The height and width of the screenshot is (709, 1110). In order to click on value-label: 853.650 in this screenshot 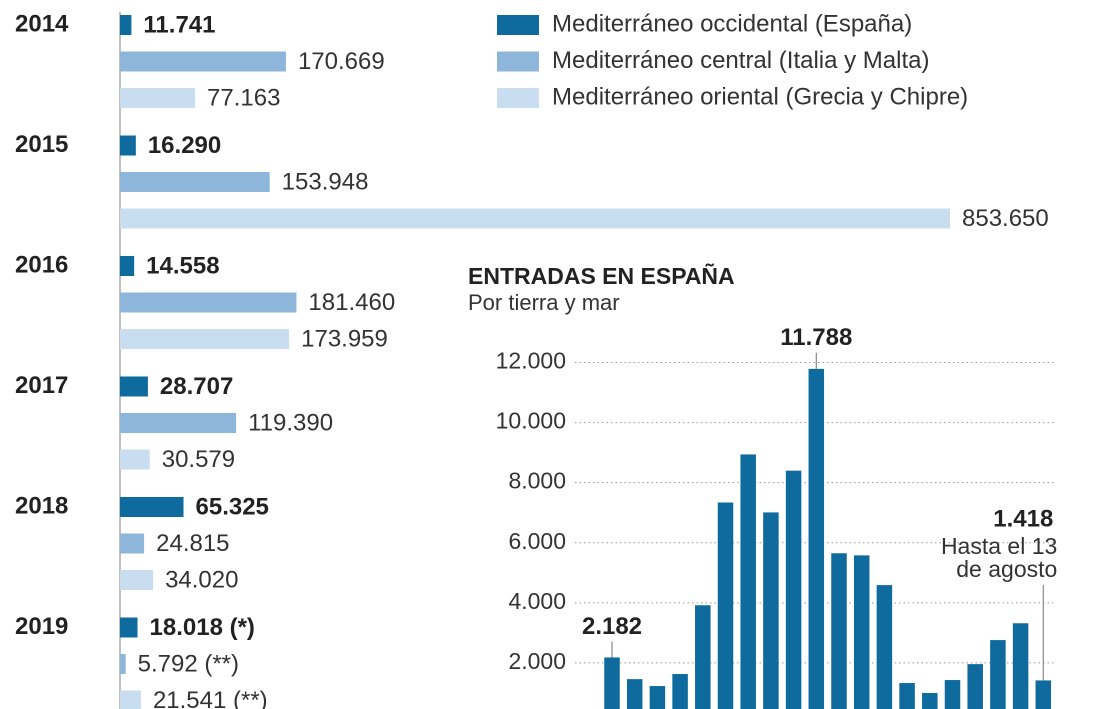, I will do `click(1005, 218)`.